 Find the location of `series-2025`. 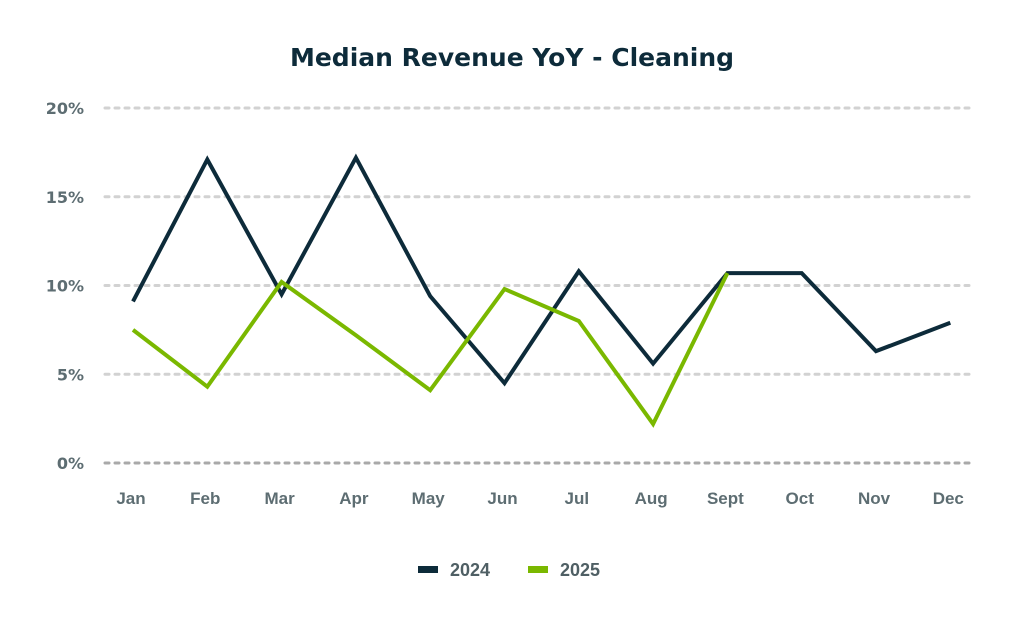

series-2025 is located at coordinates (430, 350).